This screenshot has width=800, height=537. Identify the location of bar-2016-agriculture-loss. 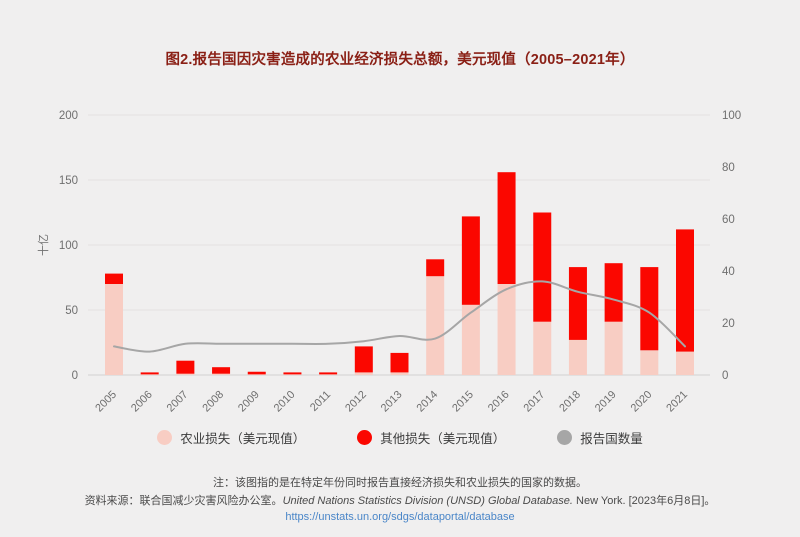
(506, 329).